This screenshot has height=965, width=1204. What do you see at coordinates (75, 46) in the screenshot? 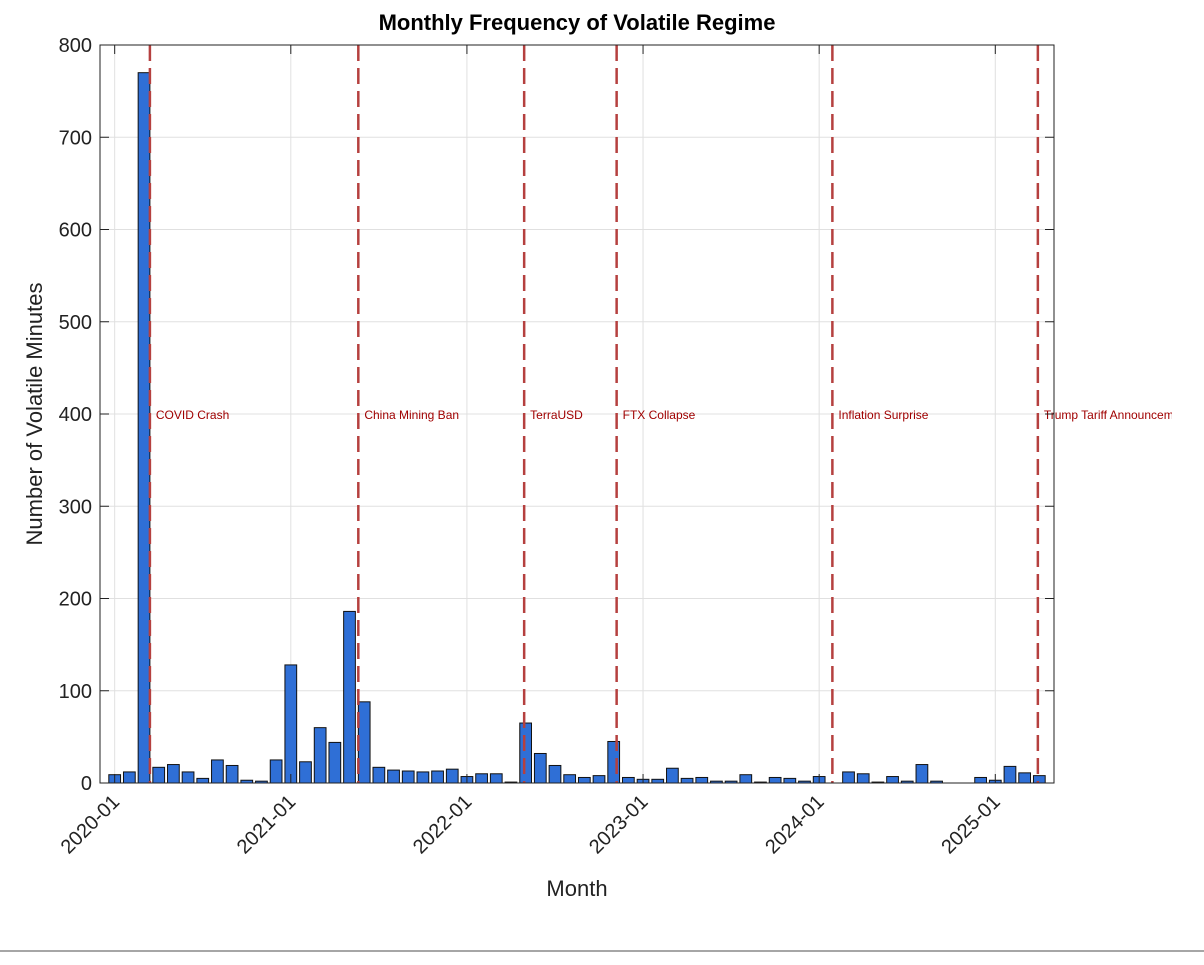
I see `y-tick-label: 800` at bounding box center [75, 46].